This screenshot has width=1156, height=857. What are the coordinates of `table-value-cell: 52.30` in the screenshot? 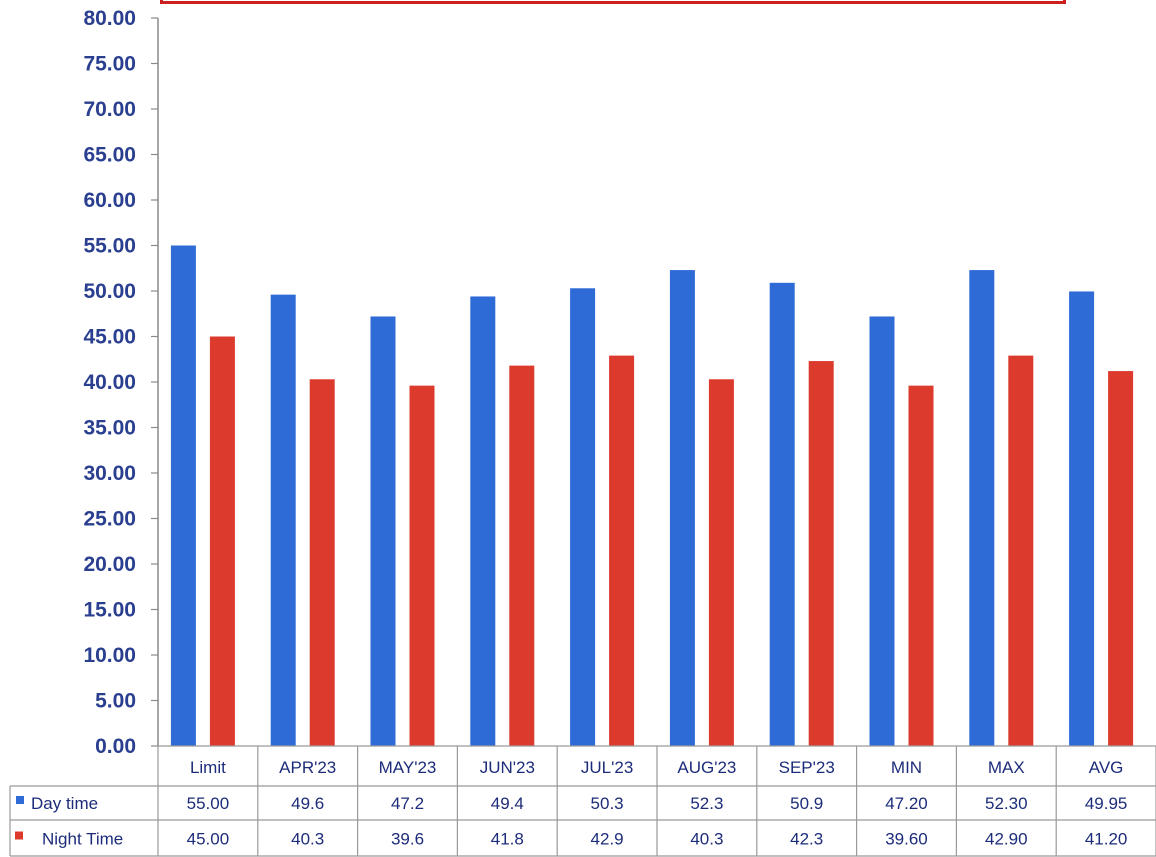 It's located at (1006, 803).